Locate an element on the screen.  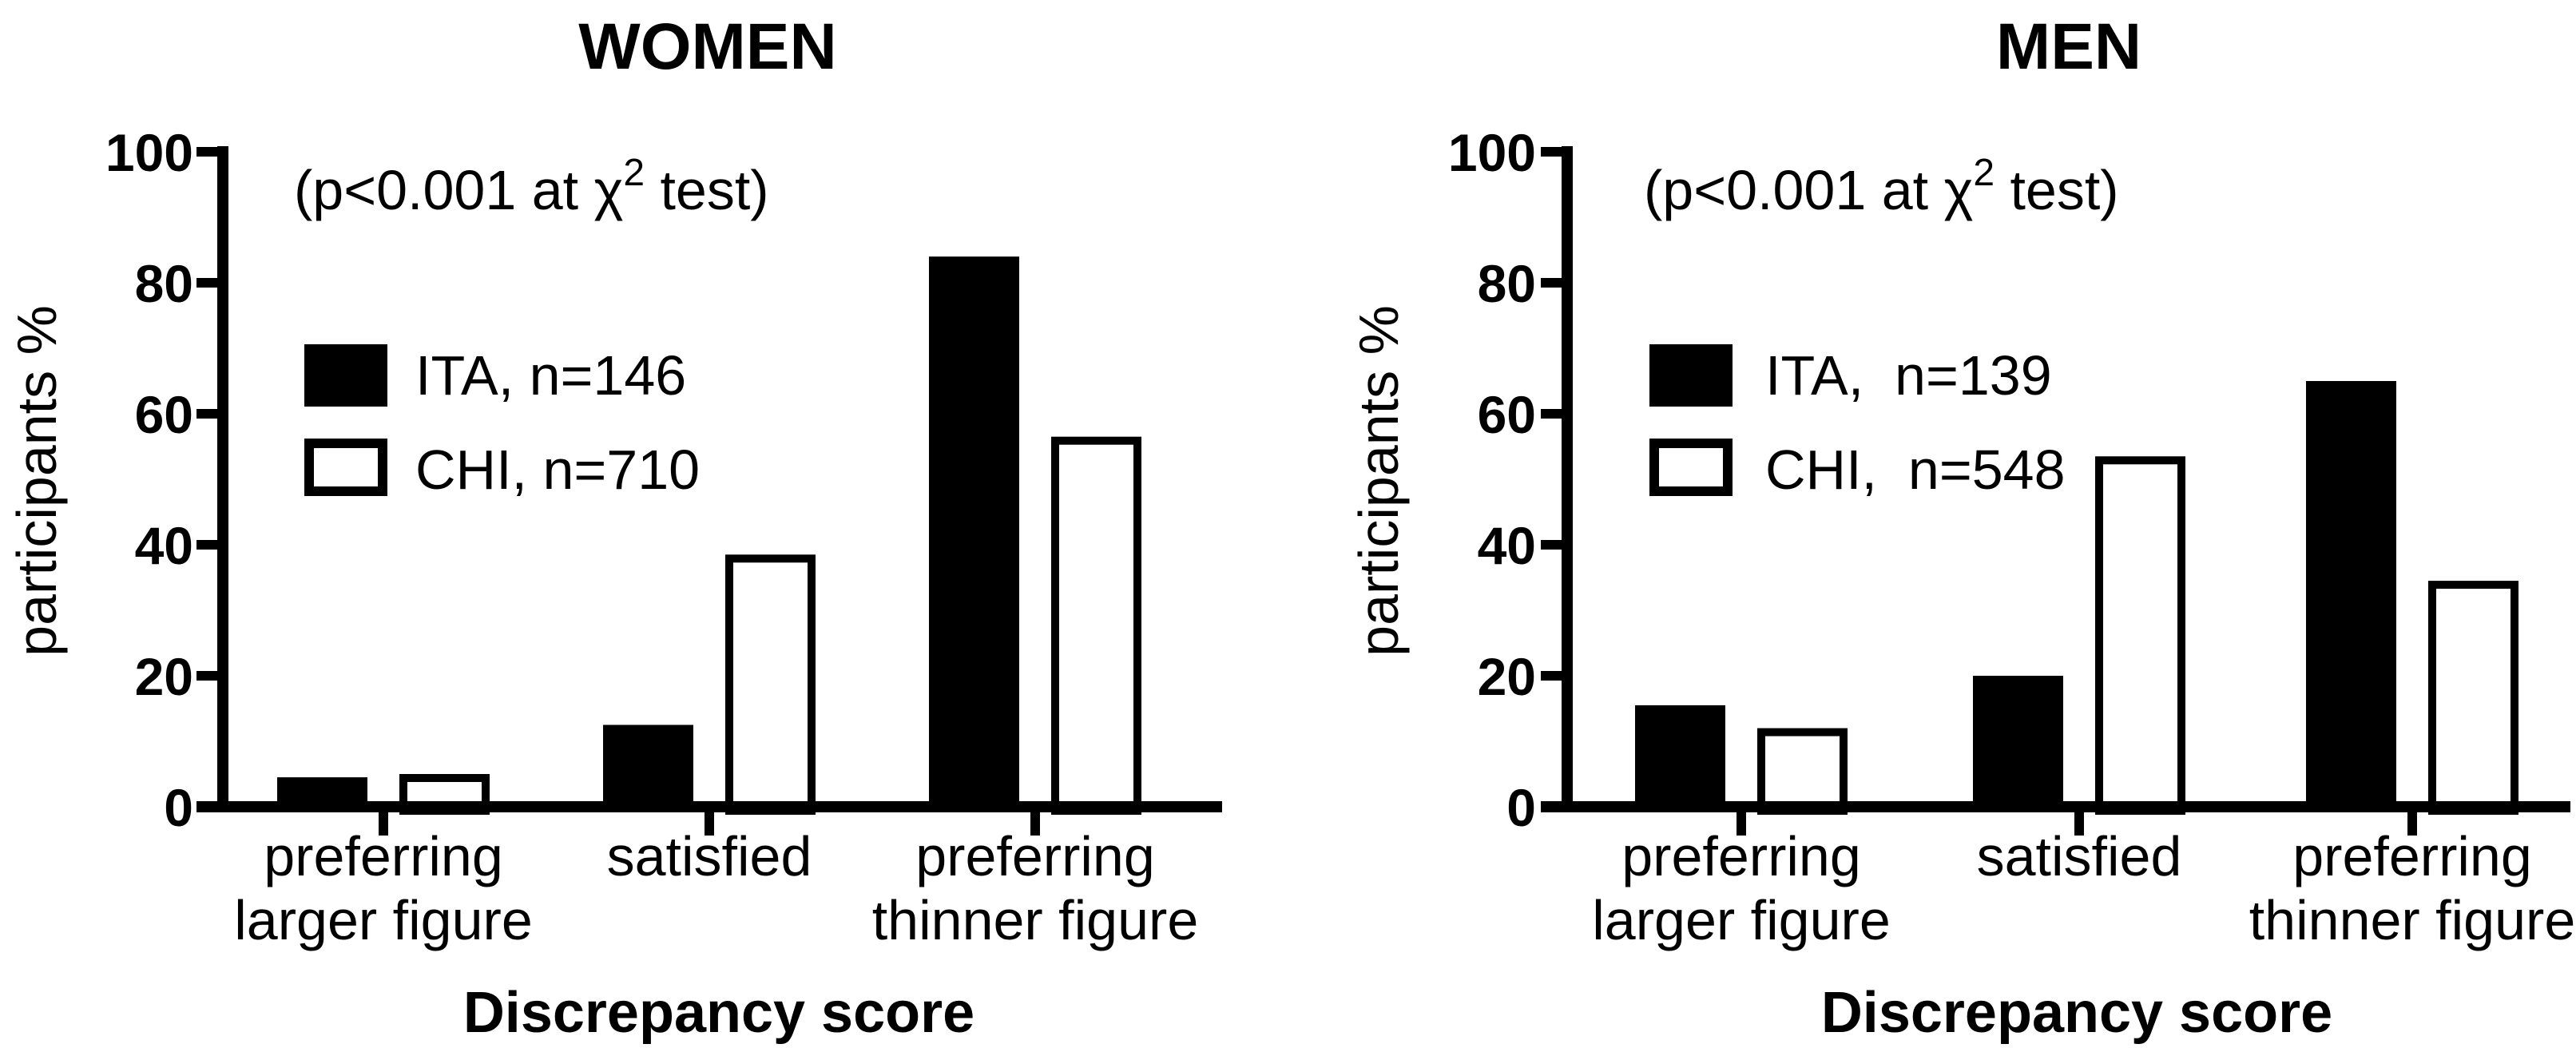
legend-label-ita: ITA, n=146 is located at coordinates (550, 376).